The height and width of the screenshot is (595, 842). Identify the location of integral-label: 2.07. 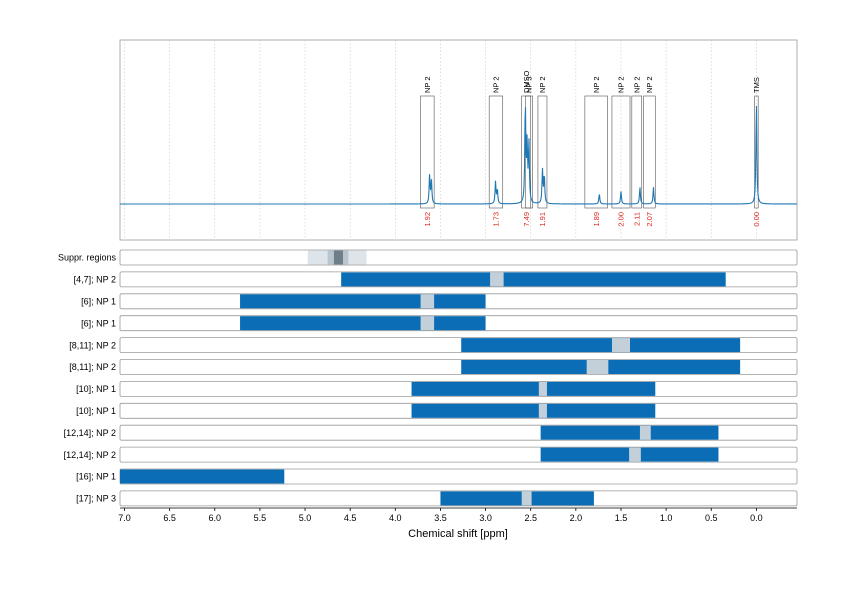
(649, 219).